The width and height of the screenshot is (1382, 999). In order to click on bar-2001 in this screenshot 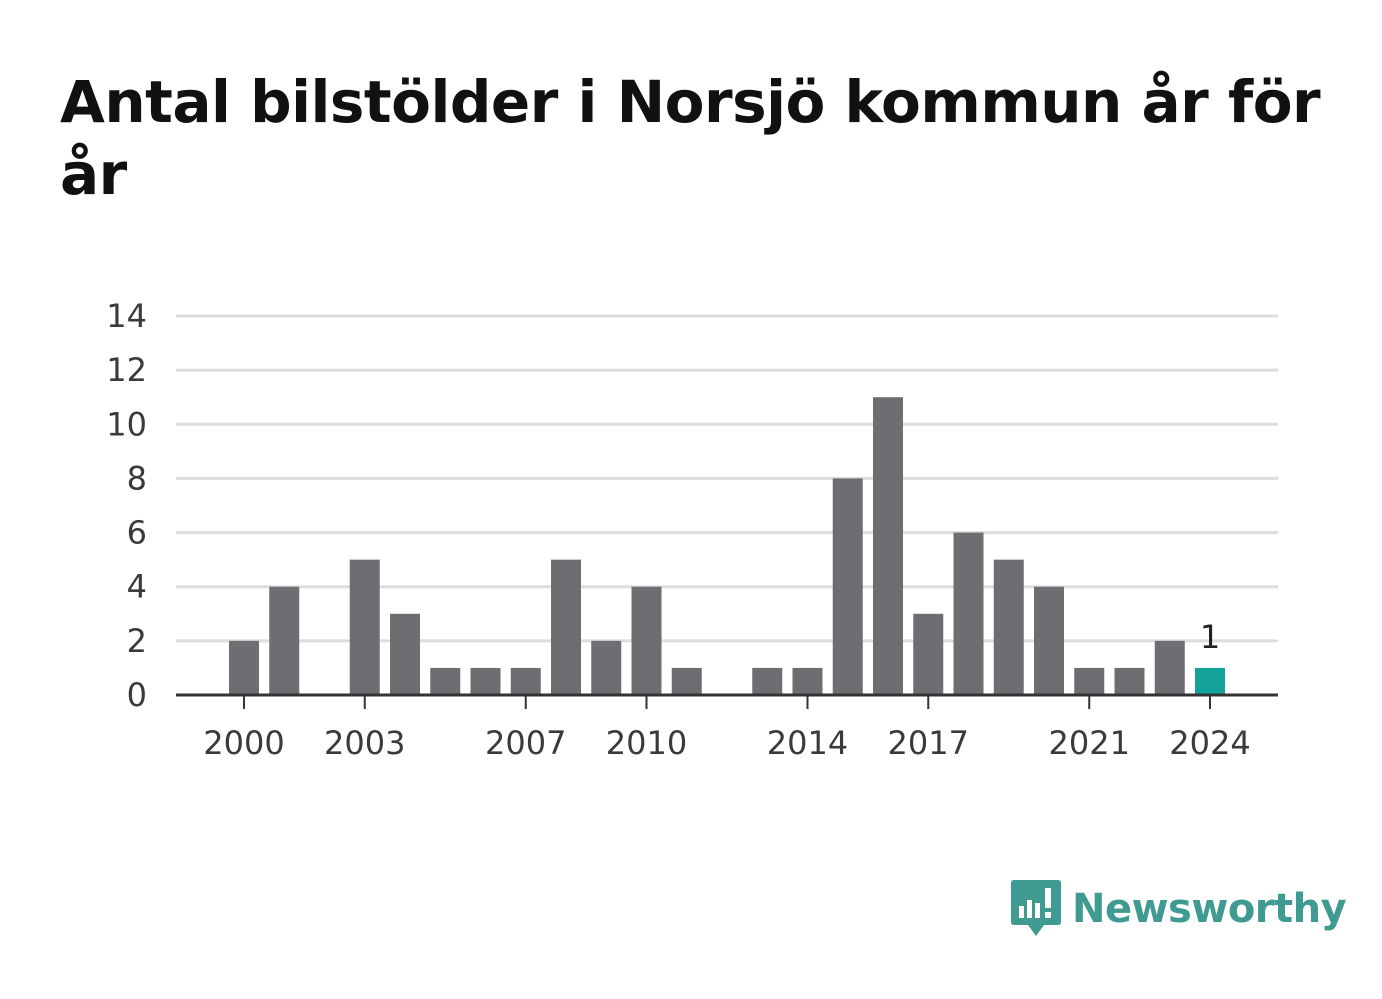, I will do `click(284, 640)`.